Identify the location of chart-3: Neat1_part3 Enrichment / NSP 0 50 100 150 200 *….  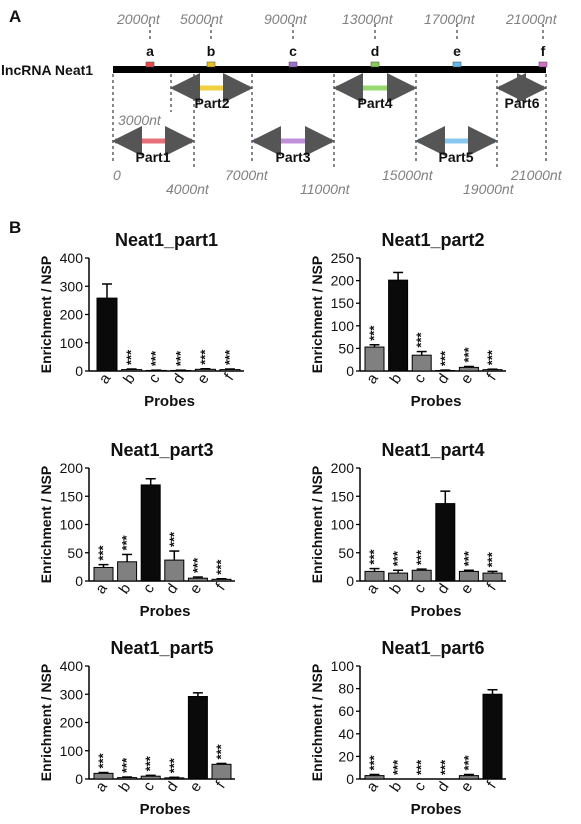
(136, 530).